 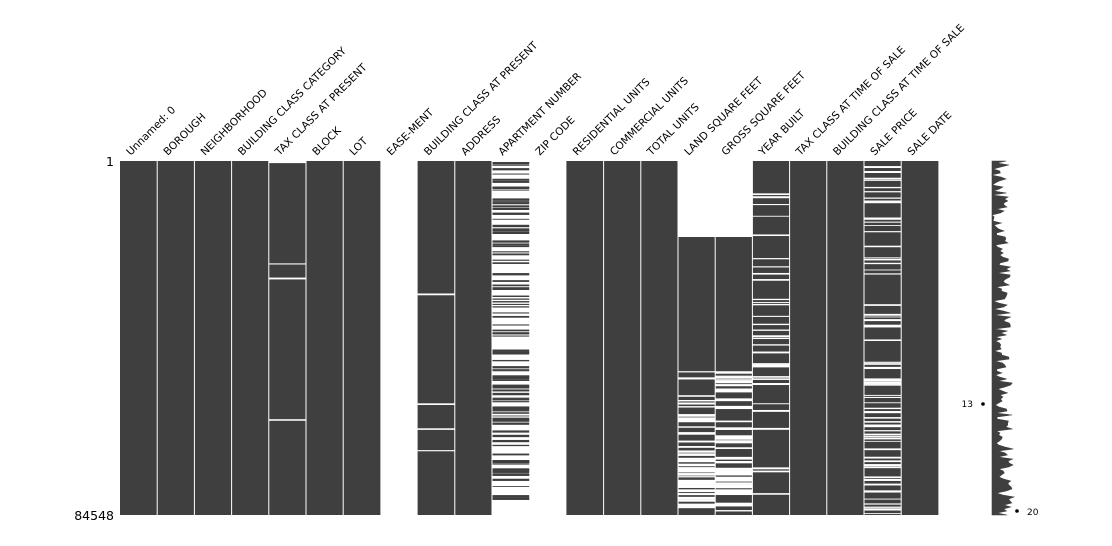 What do you see at coordinates (327, 141) in the screenshot?
I see `column-label-block: BLOCK` at bounding box center [327, 141].